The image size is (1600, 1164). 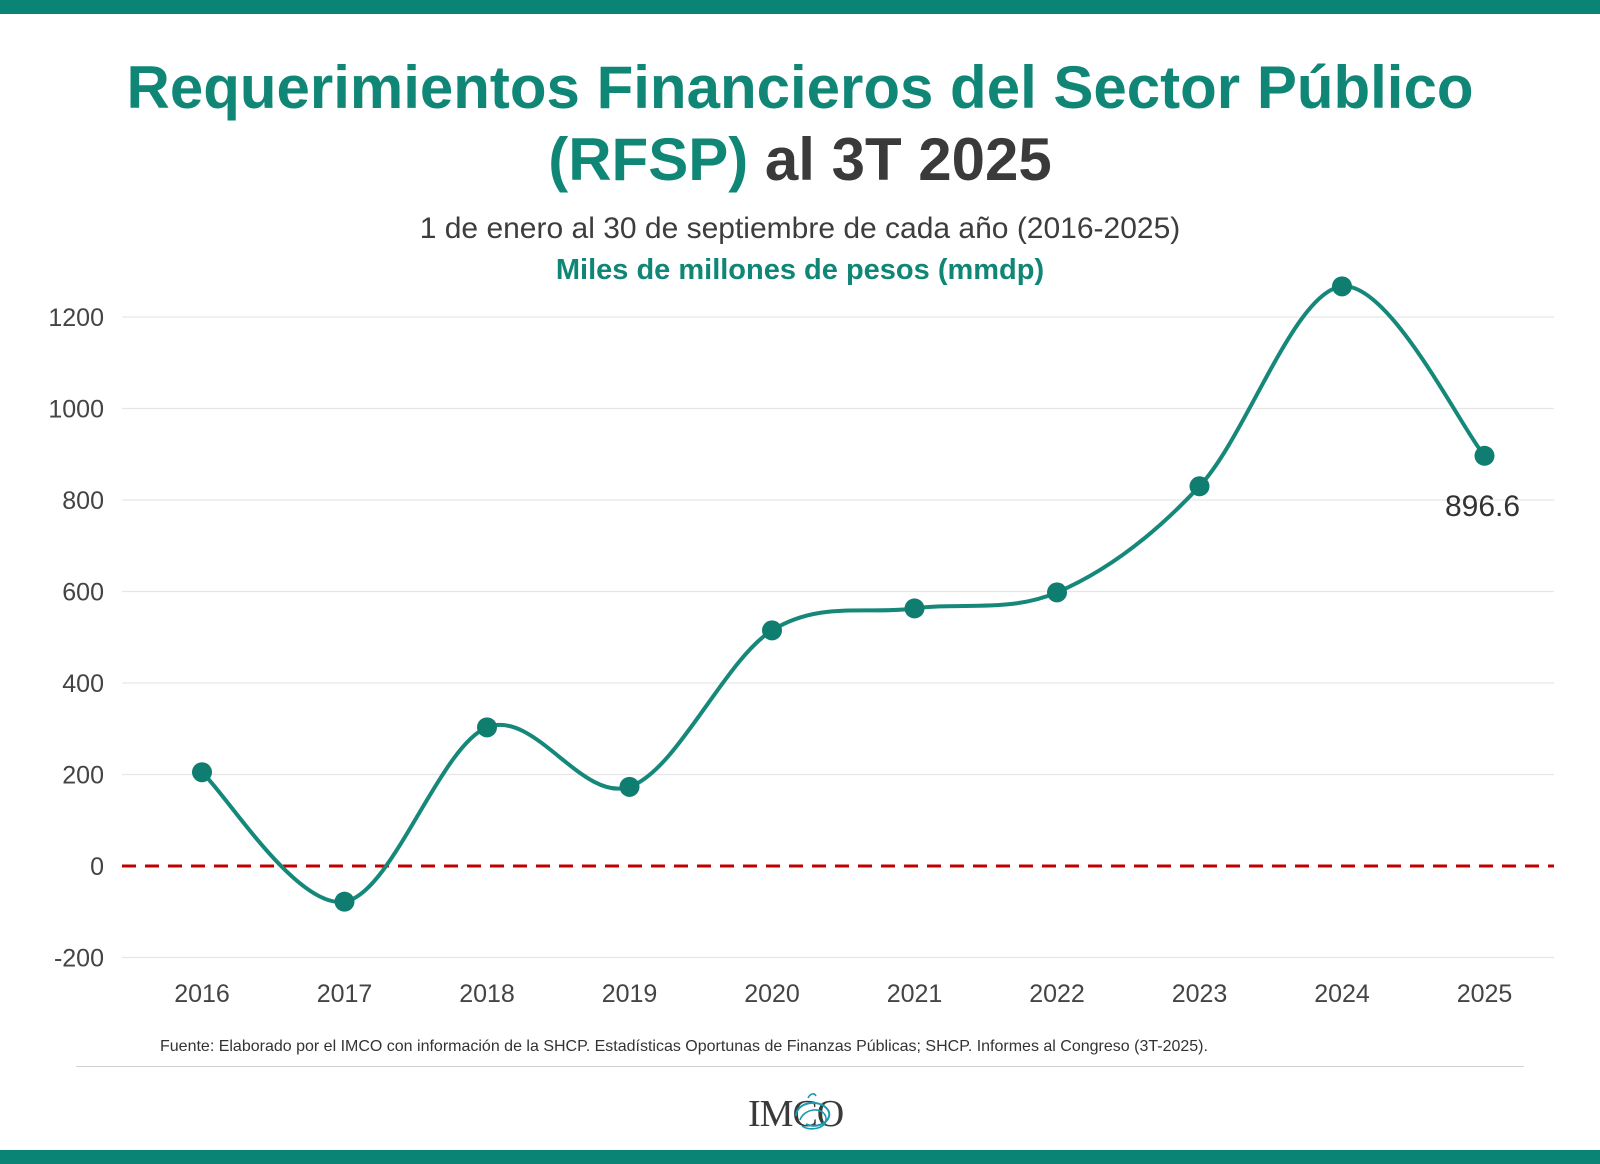 What do you see at coordinates (97, 867) in the screenshot?
I see `y-tick-label: 0` at bounding box center [97, 867].